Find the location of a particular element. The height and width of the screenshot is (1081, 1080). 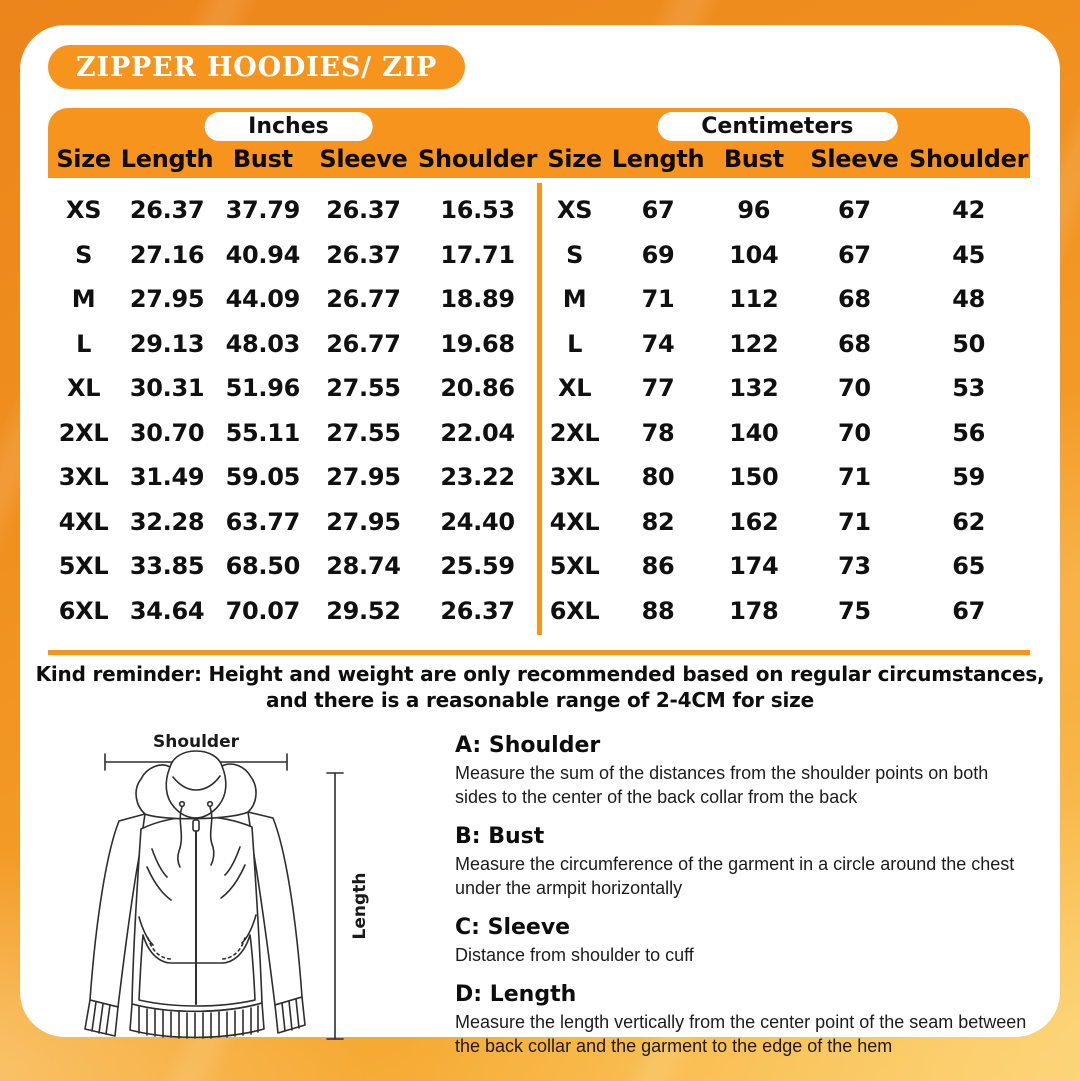

value-cell: 140 is located at coordinates (754, 432).